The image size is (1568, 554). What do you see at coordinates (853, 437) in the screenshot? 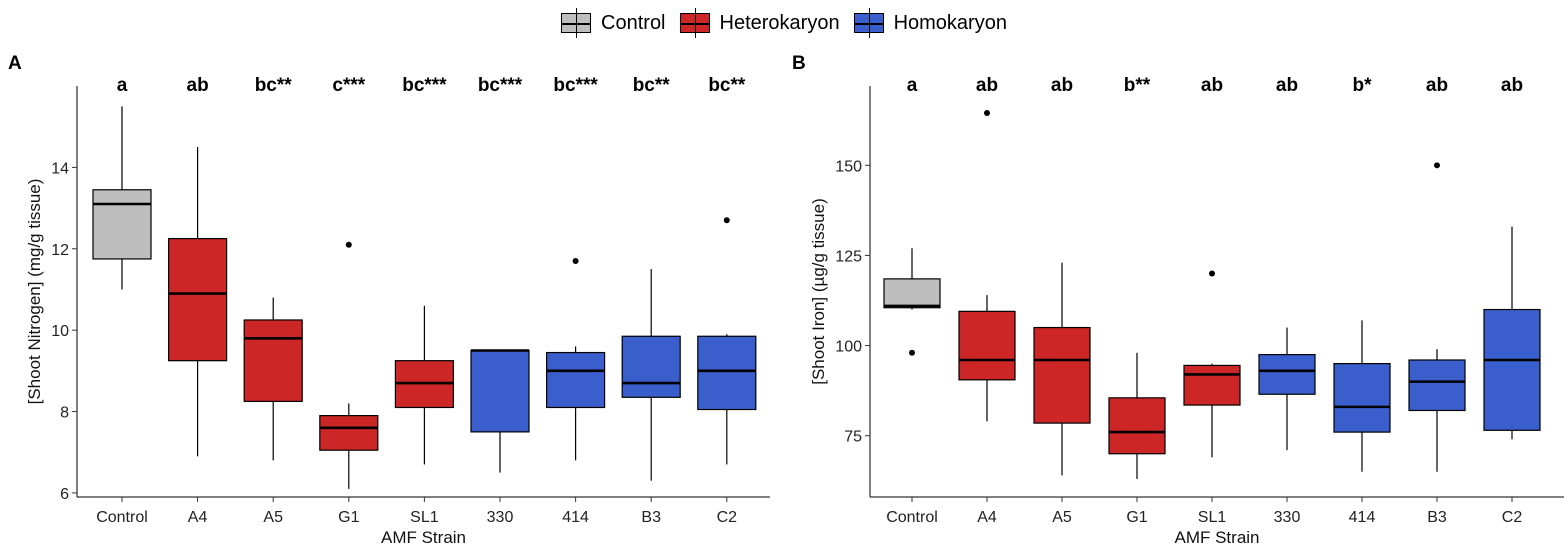
I see `y-tick-label: 75` at bounding box center [853, 437].